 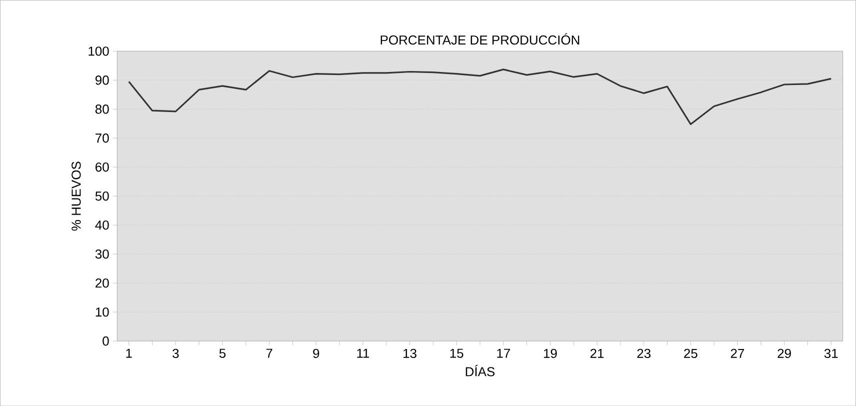 What do you see at coordinates (643, 353) in the screenshot?
I see `x-tick-label: 23` at bounding box center [643, 353].